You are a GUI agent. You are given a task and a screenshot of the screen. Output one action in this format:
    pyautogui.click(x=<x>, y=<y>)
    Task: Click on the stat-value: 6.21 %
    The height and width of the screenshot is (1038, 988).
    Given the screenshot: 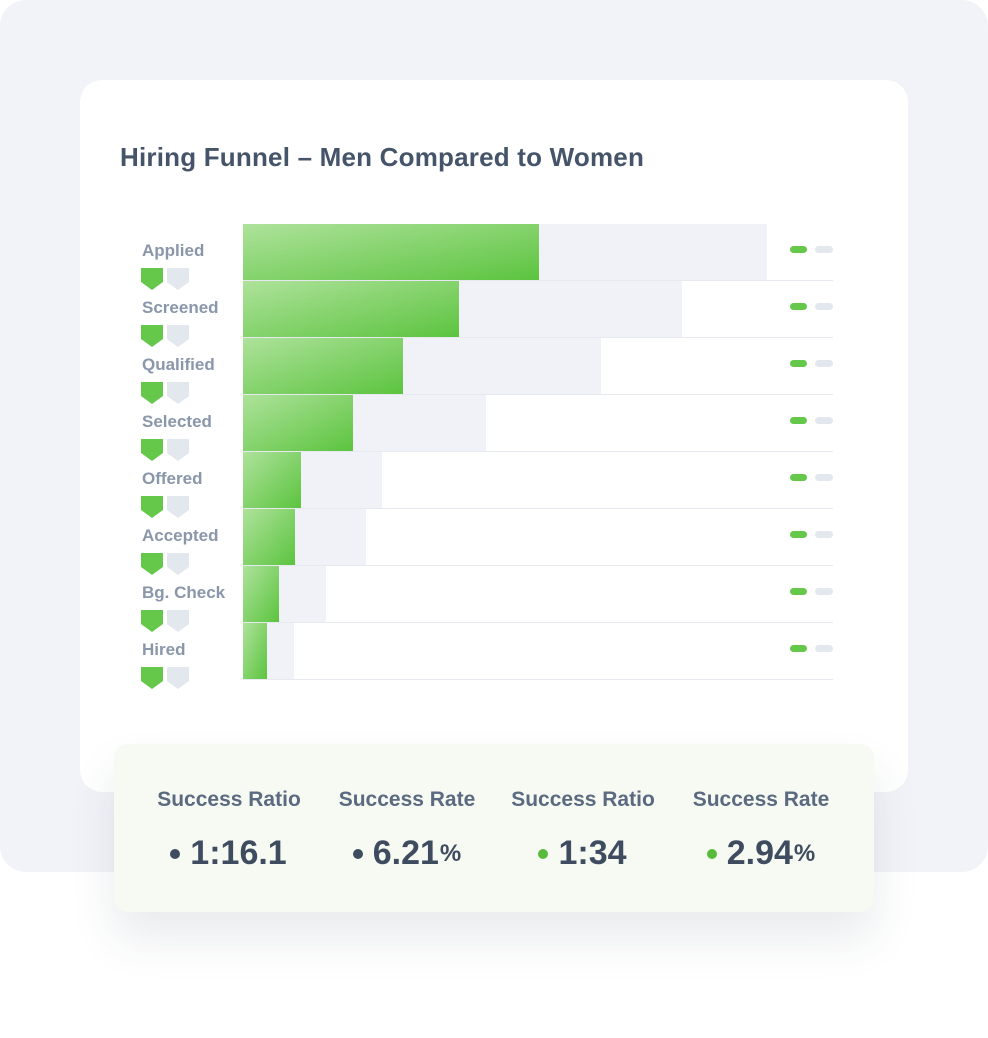 What is the action you would take?
    pyautogui.click(x=407, y=853)
    